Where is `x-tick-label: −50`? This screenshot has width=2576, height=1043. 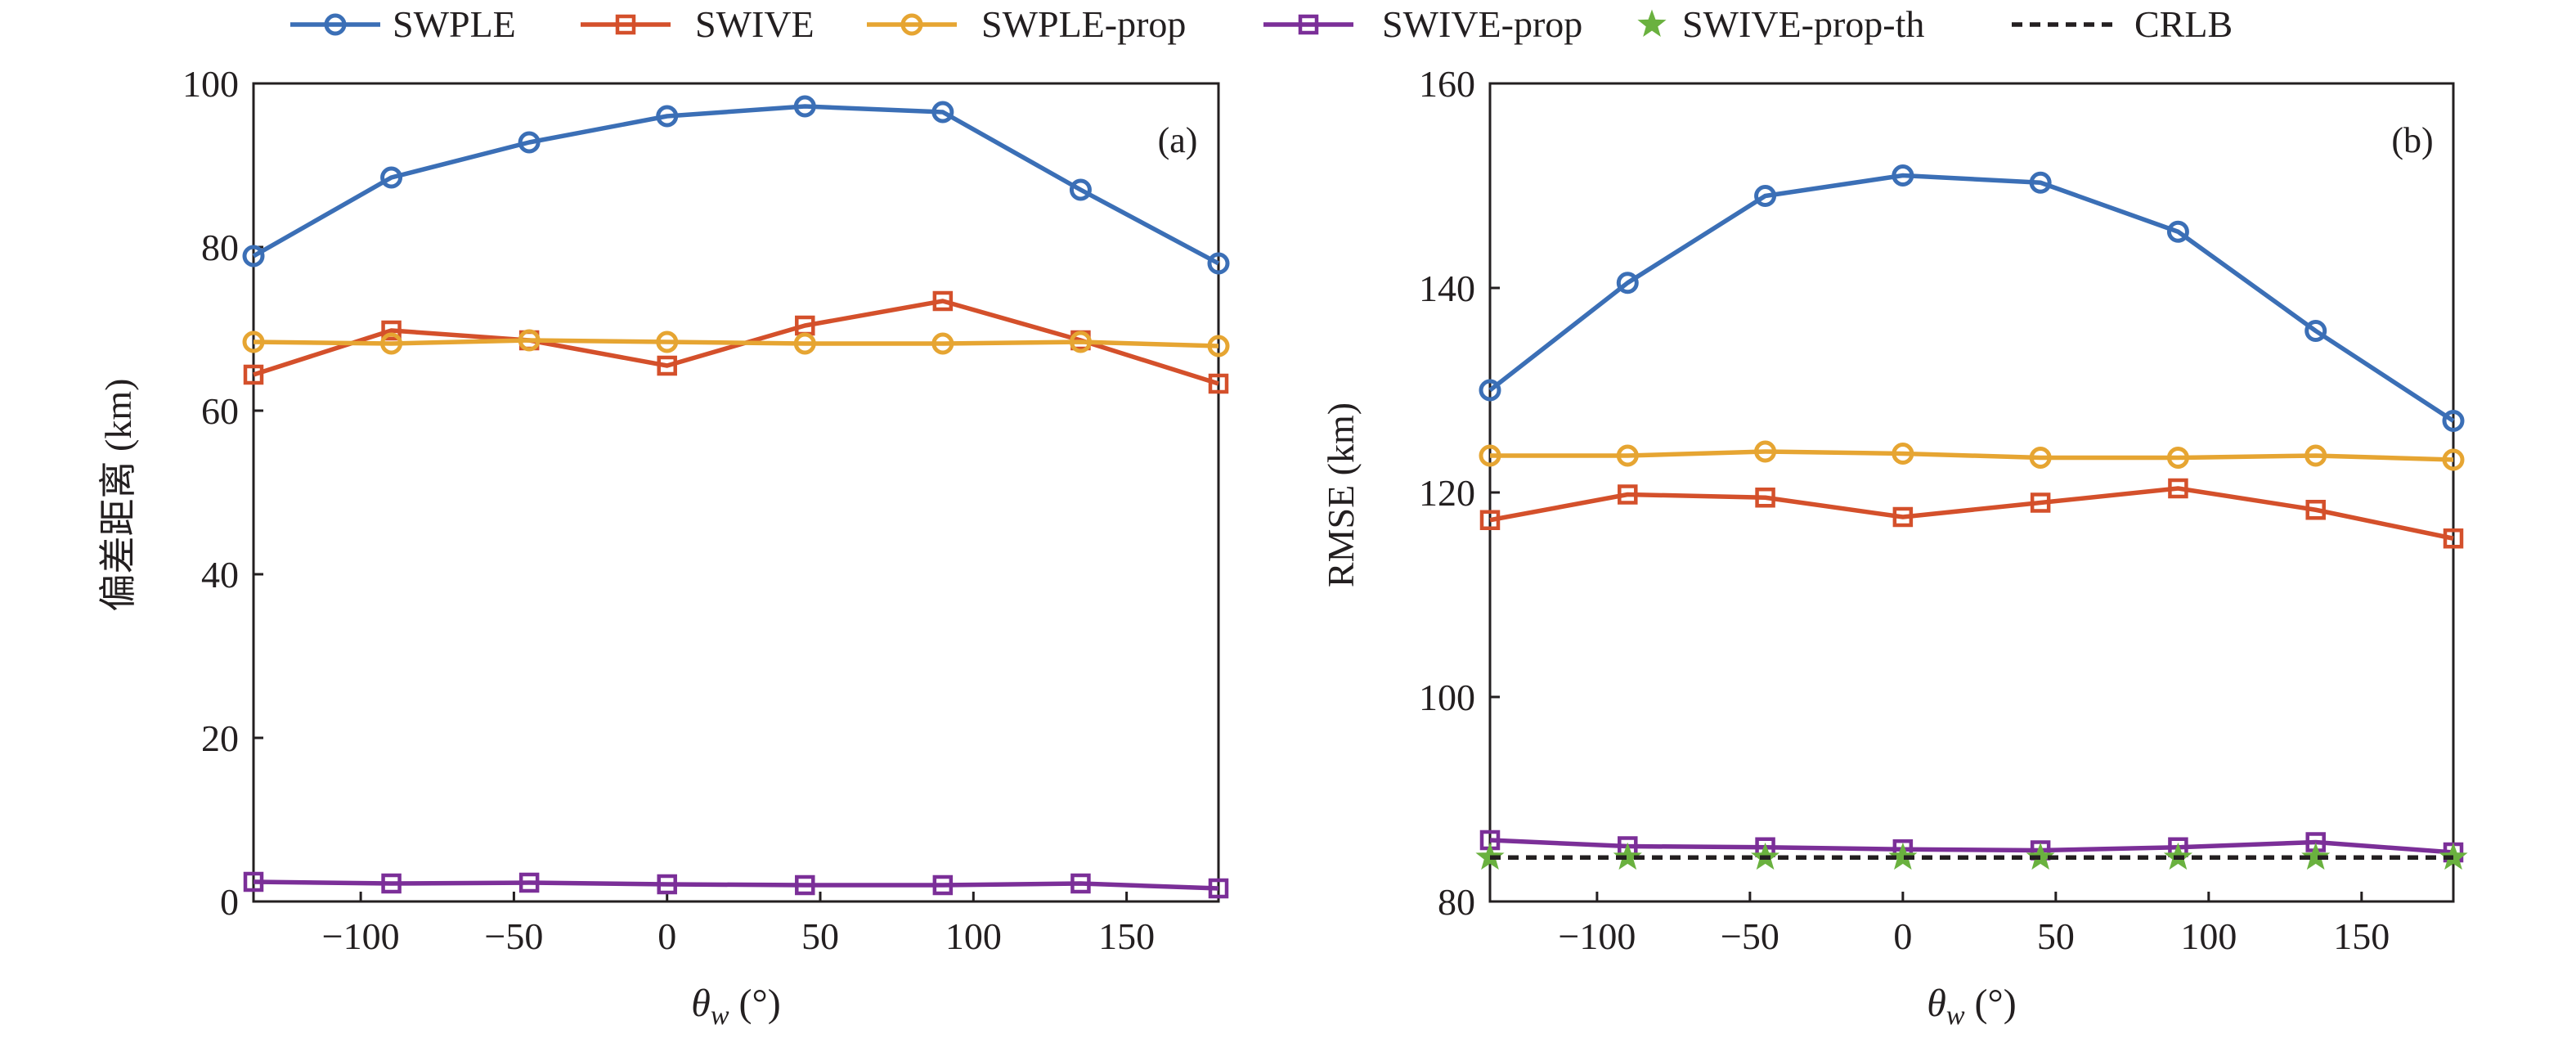 x-tick-label: −50 is located at coordinates (513, 936).